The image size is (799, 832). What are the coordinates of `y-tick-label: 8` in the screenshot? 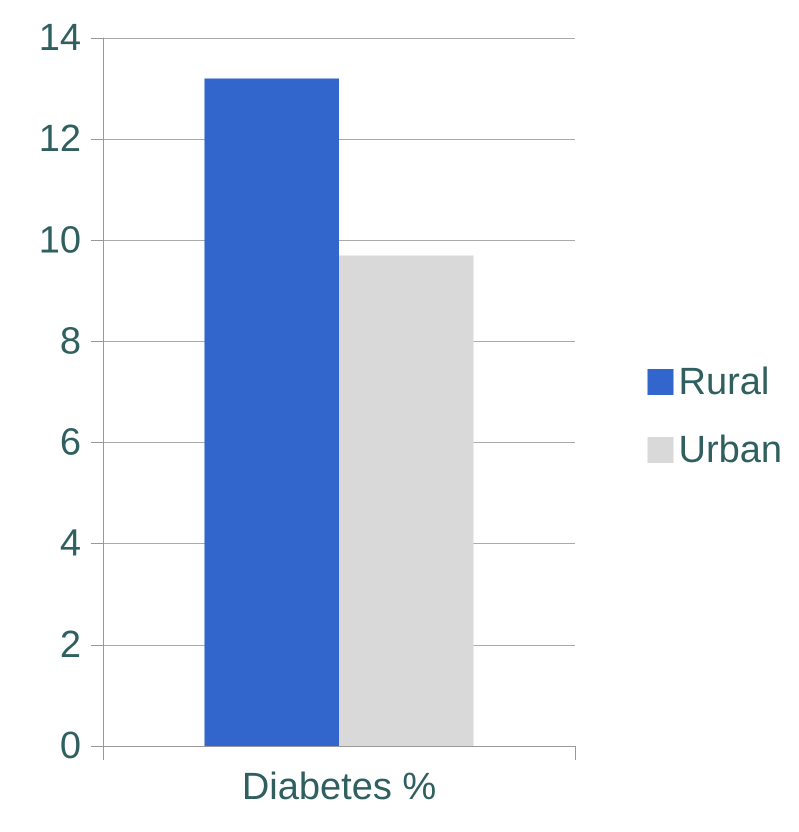 It's located at (70, 341).